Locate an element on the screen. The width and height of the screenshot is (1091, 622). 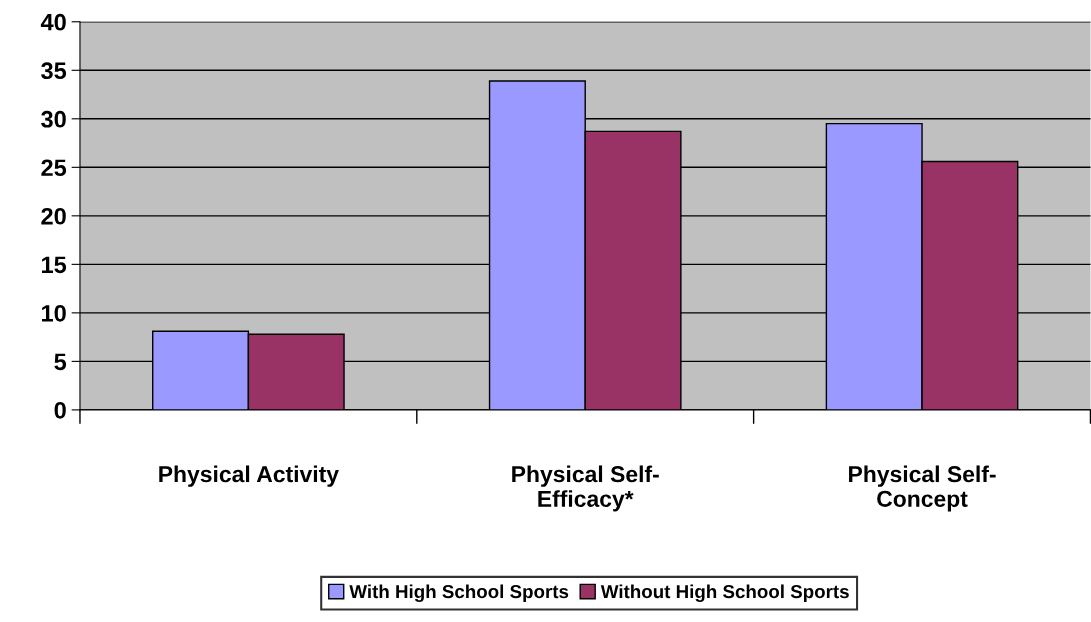
y-tick-label: 10 is located at coordinates (54, 313).